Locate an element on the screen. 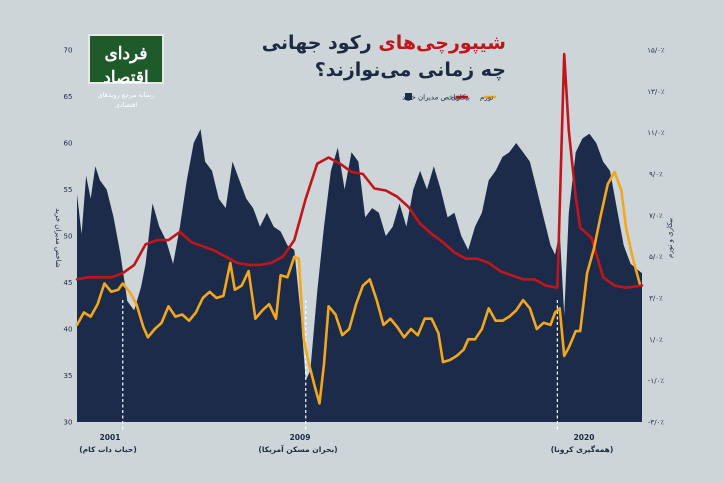  right-axis-tick-label: ۵/۰٪ is located at coordinates (656, 257).